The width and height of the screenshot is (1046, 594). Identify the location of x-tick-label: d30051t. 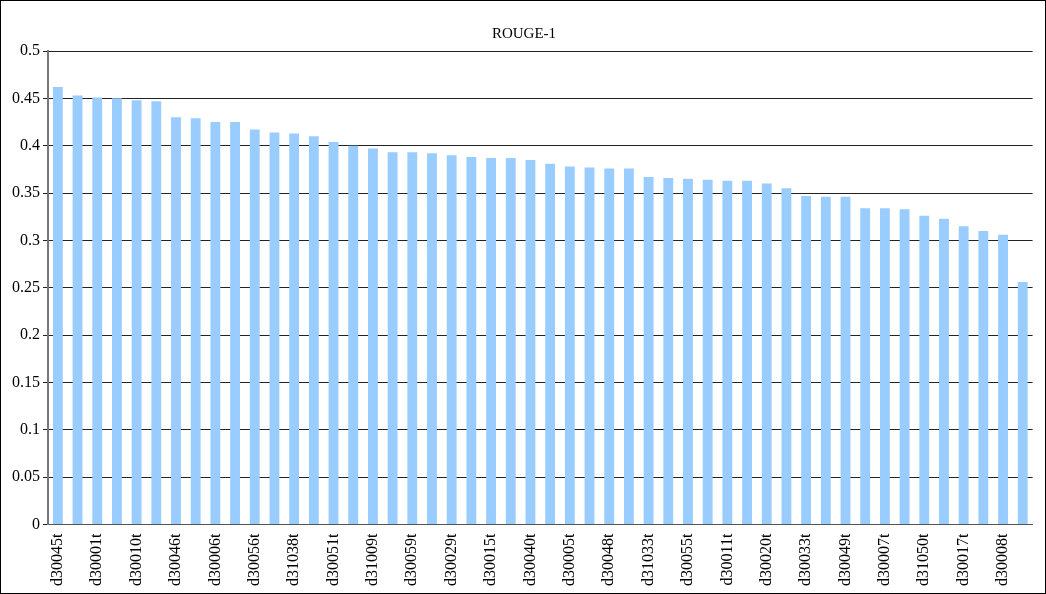
(332, 560).